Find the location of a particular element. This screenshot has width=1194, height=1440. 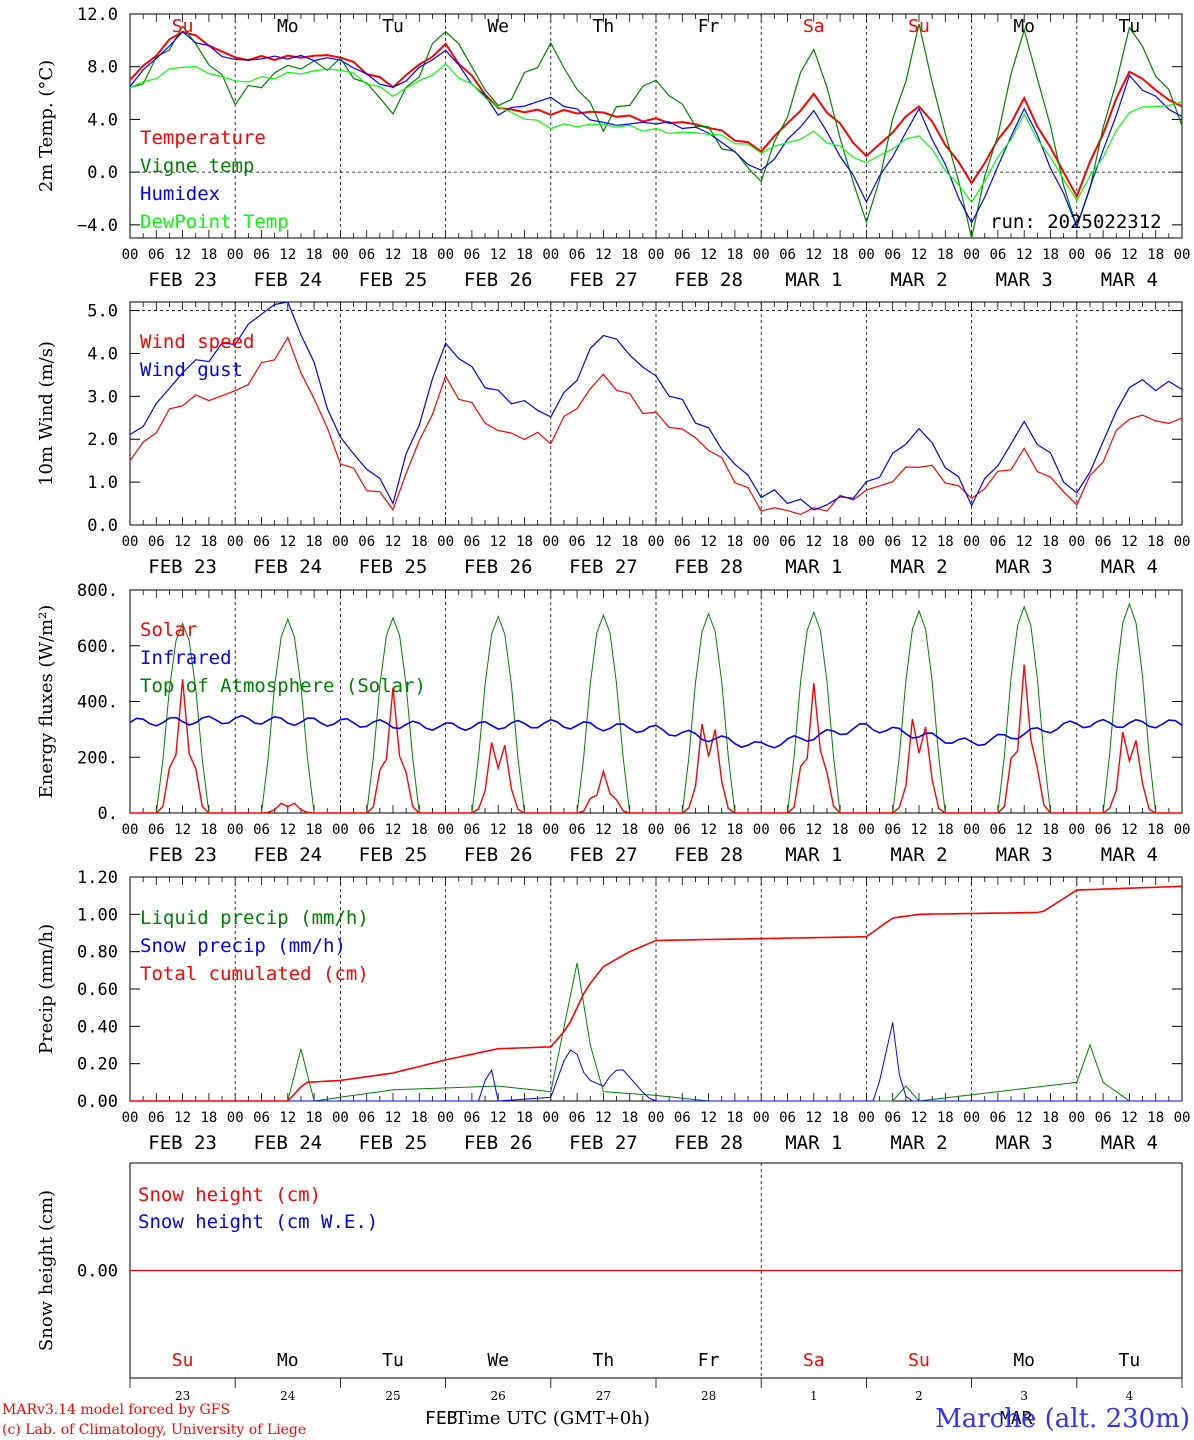

legend-liquid-precip: Liquid precip (mm/h) is located at coordinates (254, 918).